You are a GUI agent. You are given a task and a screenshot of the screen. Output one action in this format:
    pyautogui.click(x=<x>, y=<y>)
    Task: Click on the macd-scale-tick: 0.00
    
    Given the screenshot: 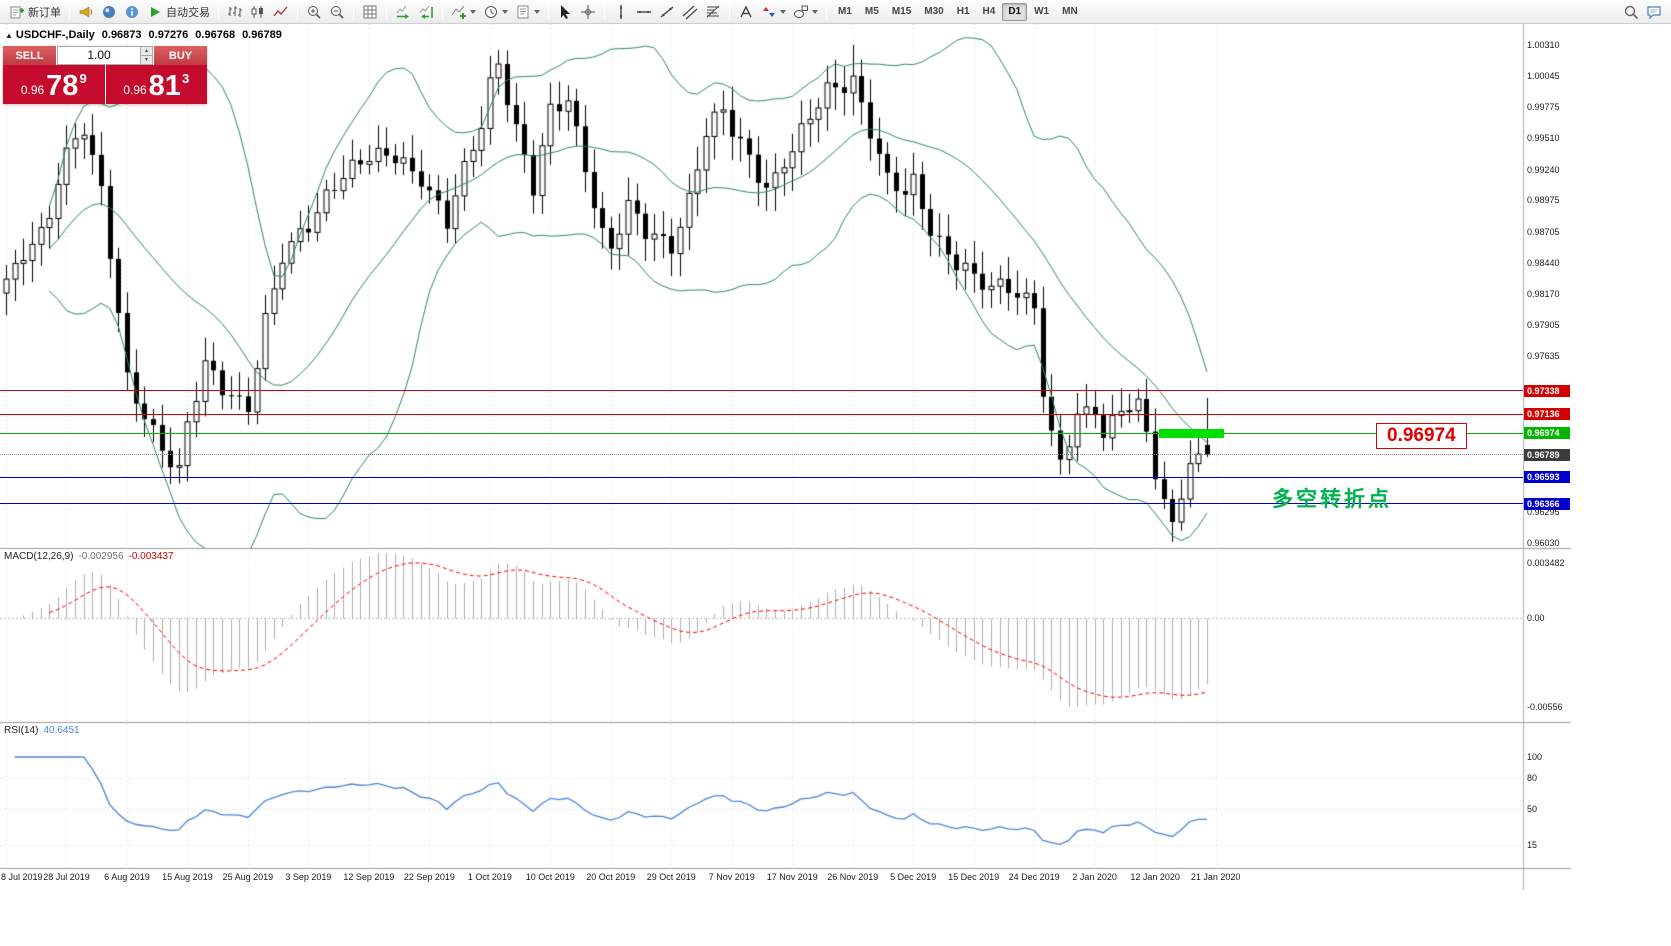 What is the action you would take?
    pyautogui.click(x=1536, y=618)
    